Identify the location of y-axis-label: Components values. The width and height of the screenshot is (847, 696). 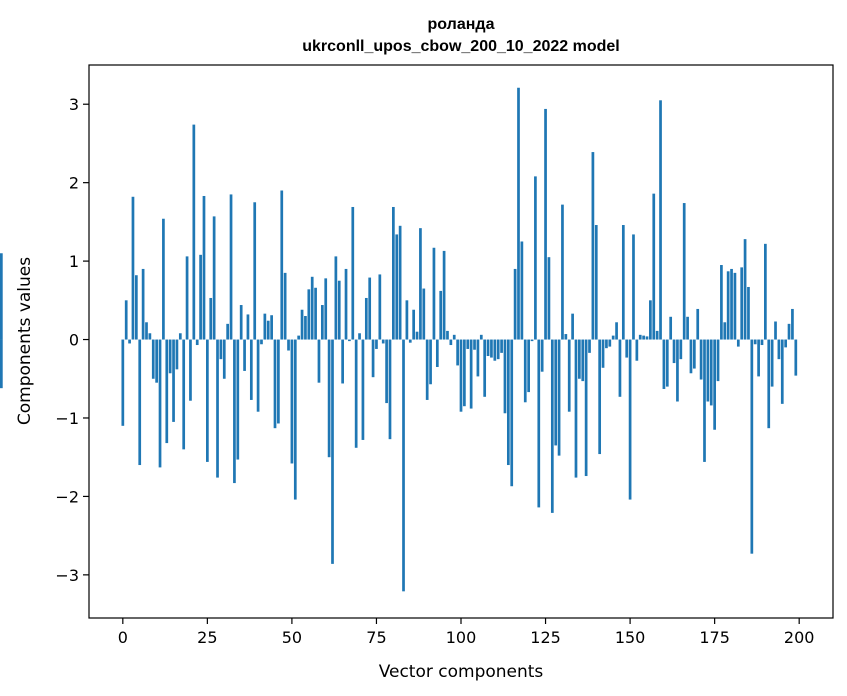
(25, 341).